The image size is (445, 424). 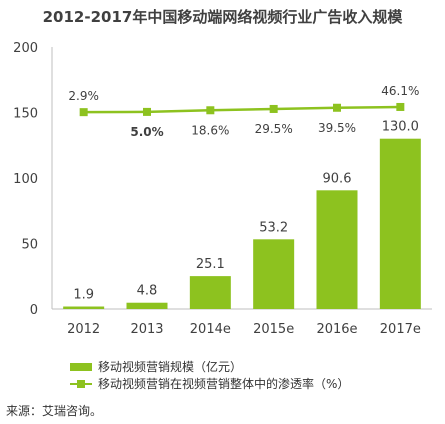 What do you see at coordinates (336, 329) in the screenshot?
I see `x-tick-label: 2016e` at bounding box center [336, 329].